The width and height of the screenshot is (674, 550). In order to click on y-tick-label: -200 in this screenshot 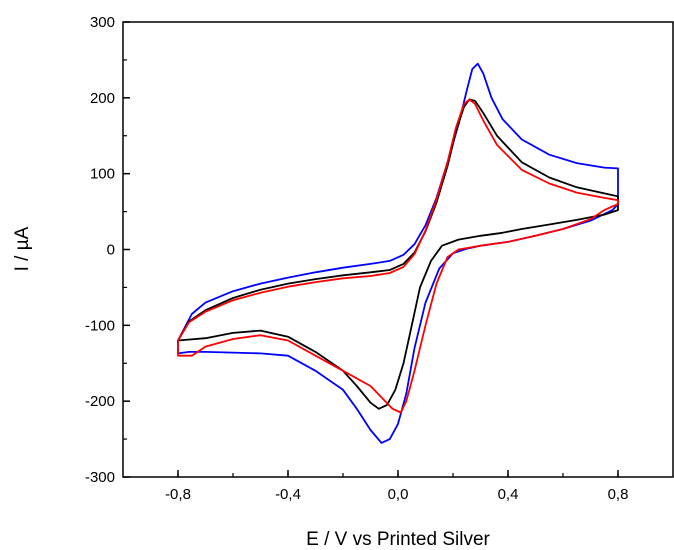, I will do `click(100, 401)`.